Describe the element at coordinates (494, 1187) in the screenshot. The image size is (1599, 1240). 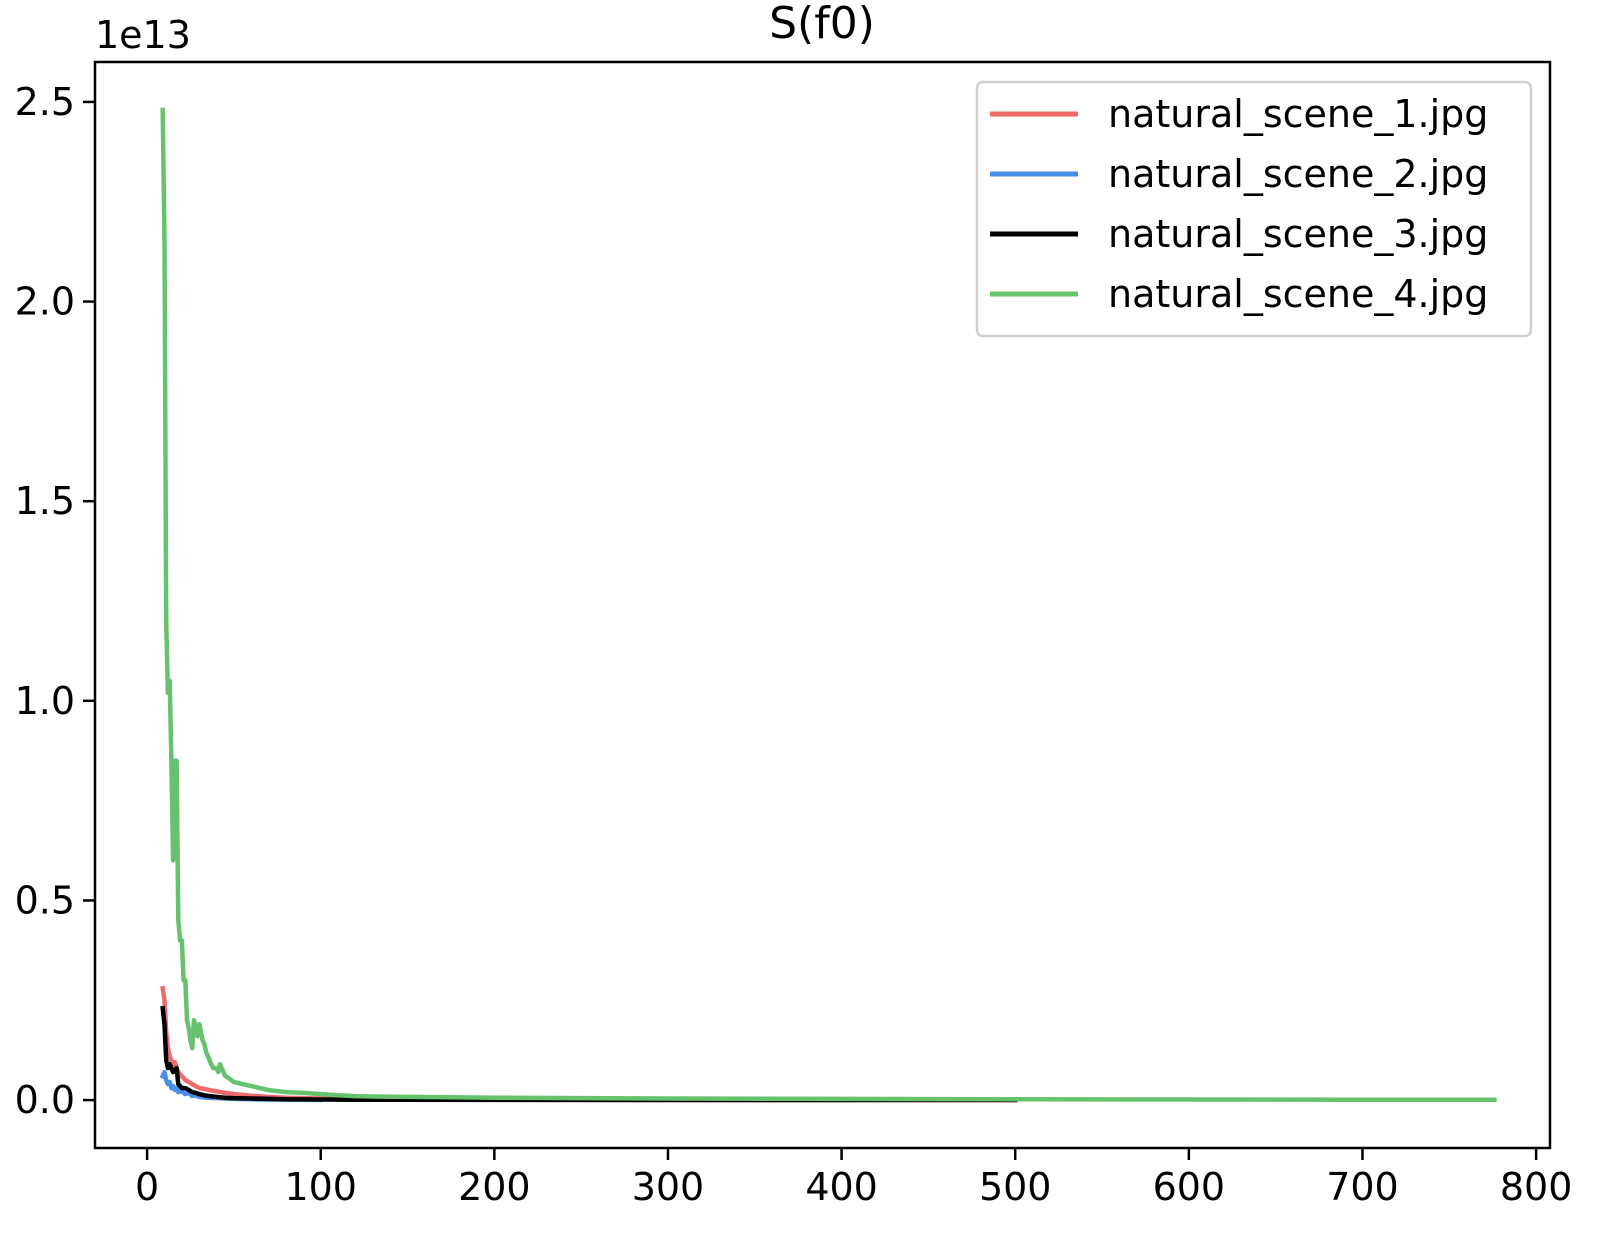
I see `x-tick-label: 200` at that location.